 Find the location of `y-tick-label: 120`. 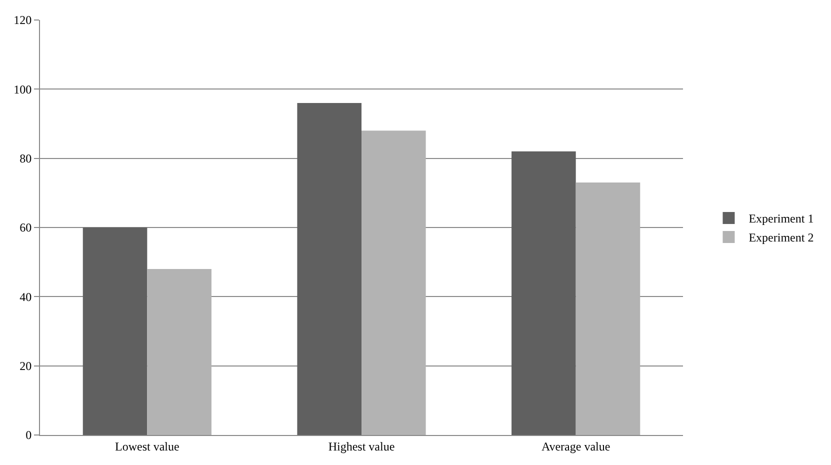

y-tick-label: 120 is located at coordinates (23, 20).